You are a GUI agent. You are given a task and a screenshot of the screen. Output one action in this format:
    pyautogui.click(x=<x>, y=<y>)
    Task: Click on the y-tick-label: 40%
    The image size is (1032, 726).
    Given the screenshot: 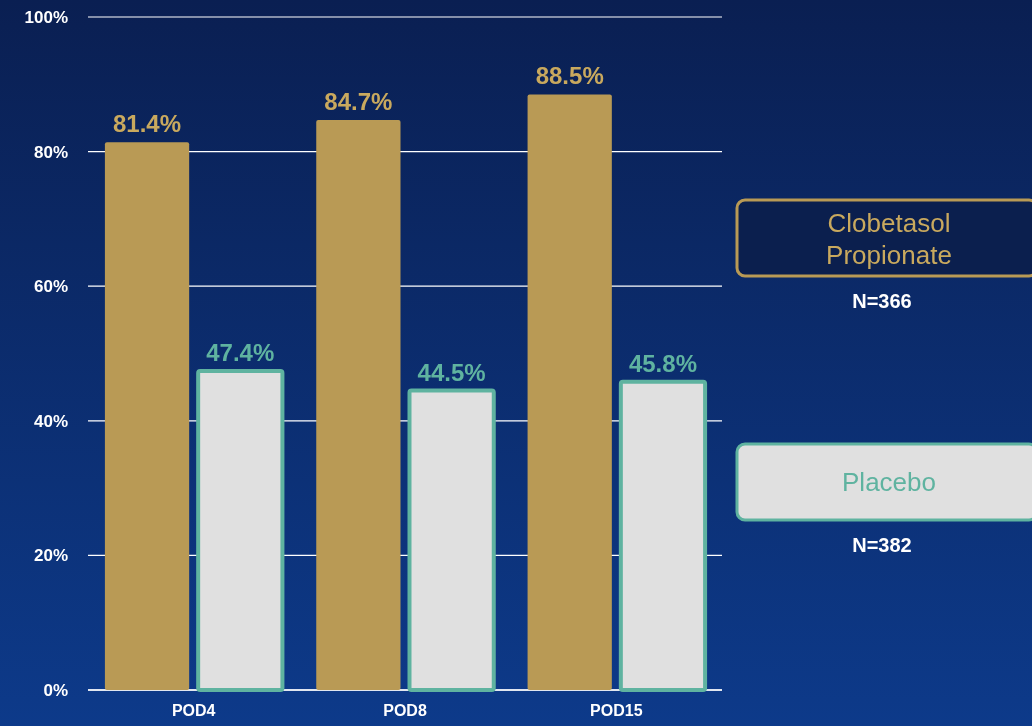 What is the action you would take?
    pyautogui.click(x=50, y=421)
    